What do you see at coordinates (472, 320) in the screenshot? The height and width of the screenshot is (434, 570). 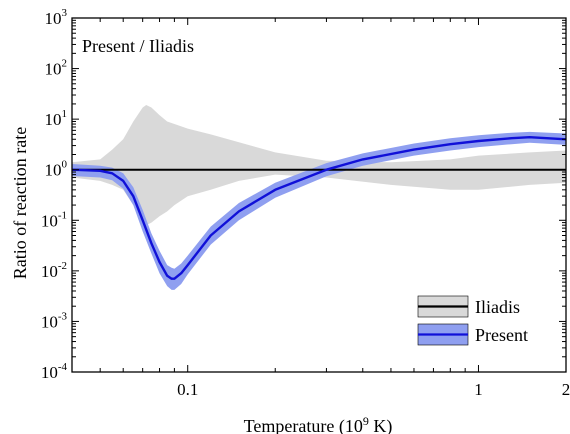 I see `legend: Iliadis Present` at bounding box center [472, 320].